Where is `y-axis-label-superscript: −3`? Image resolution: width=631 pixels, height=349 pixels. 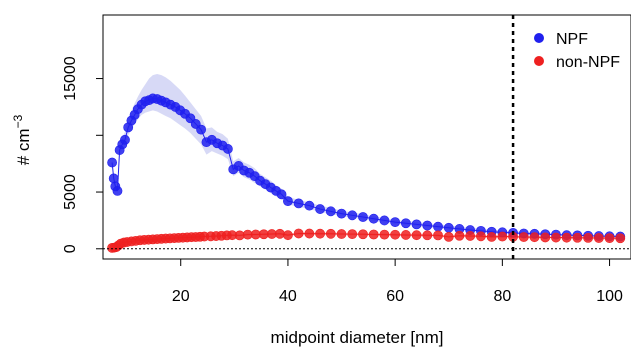
y-axis-label-superscript: −3 is located at coordinates (18, 121).